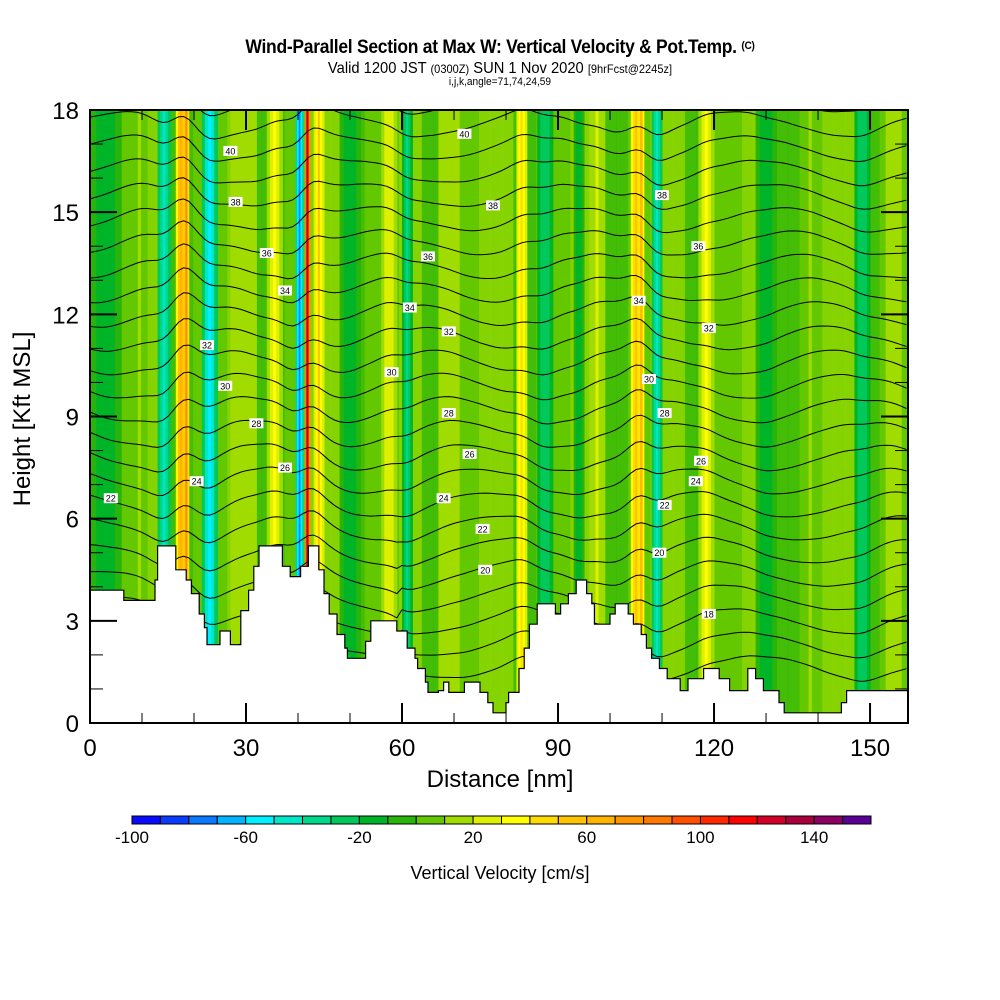 The width and height of the screenshot is (1000, 1000). Describe the element at coordinates (392, 373) in the screenshot. I see `contour-label-text: 30` at that location.